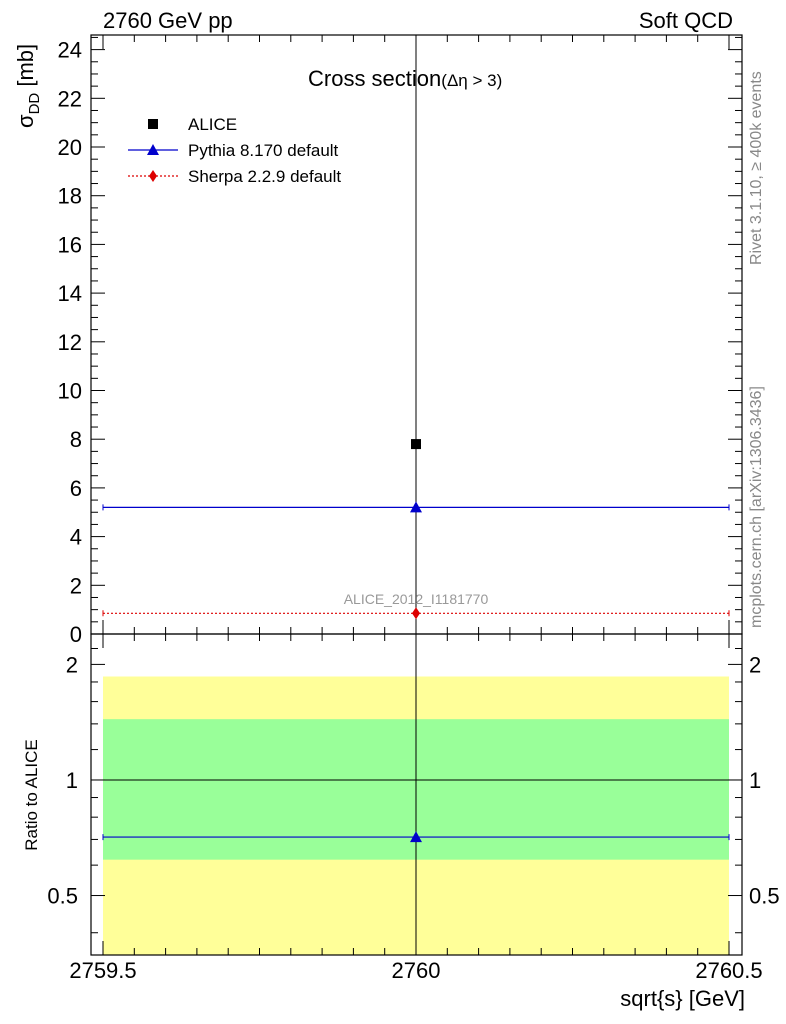  I want to click on upper-y-tick-label: 20, so click(70, 147).